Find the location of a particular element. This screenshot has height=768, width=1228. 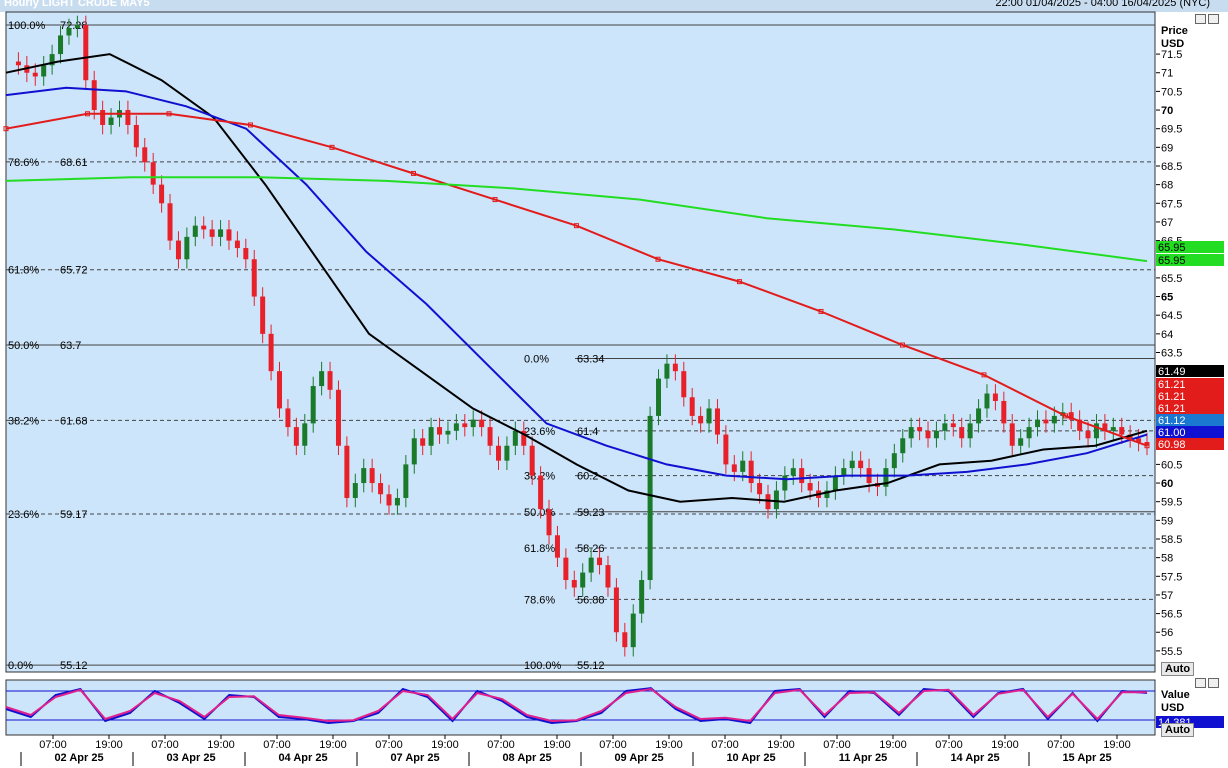

y-tick-label: 56 is located at coordinates (1167, 633).